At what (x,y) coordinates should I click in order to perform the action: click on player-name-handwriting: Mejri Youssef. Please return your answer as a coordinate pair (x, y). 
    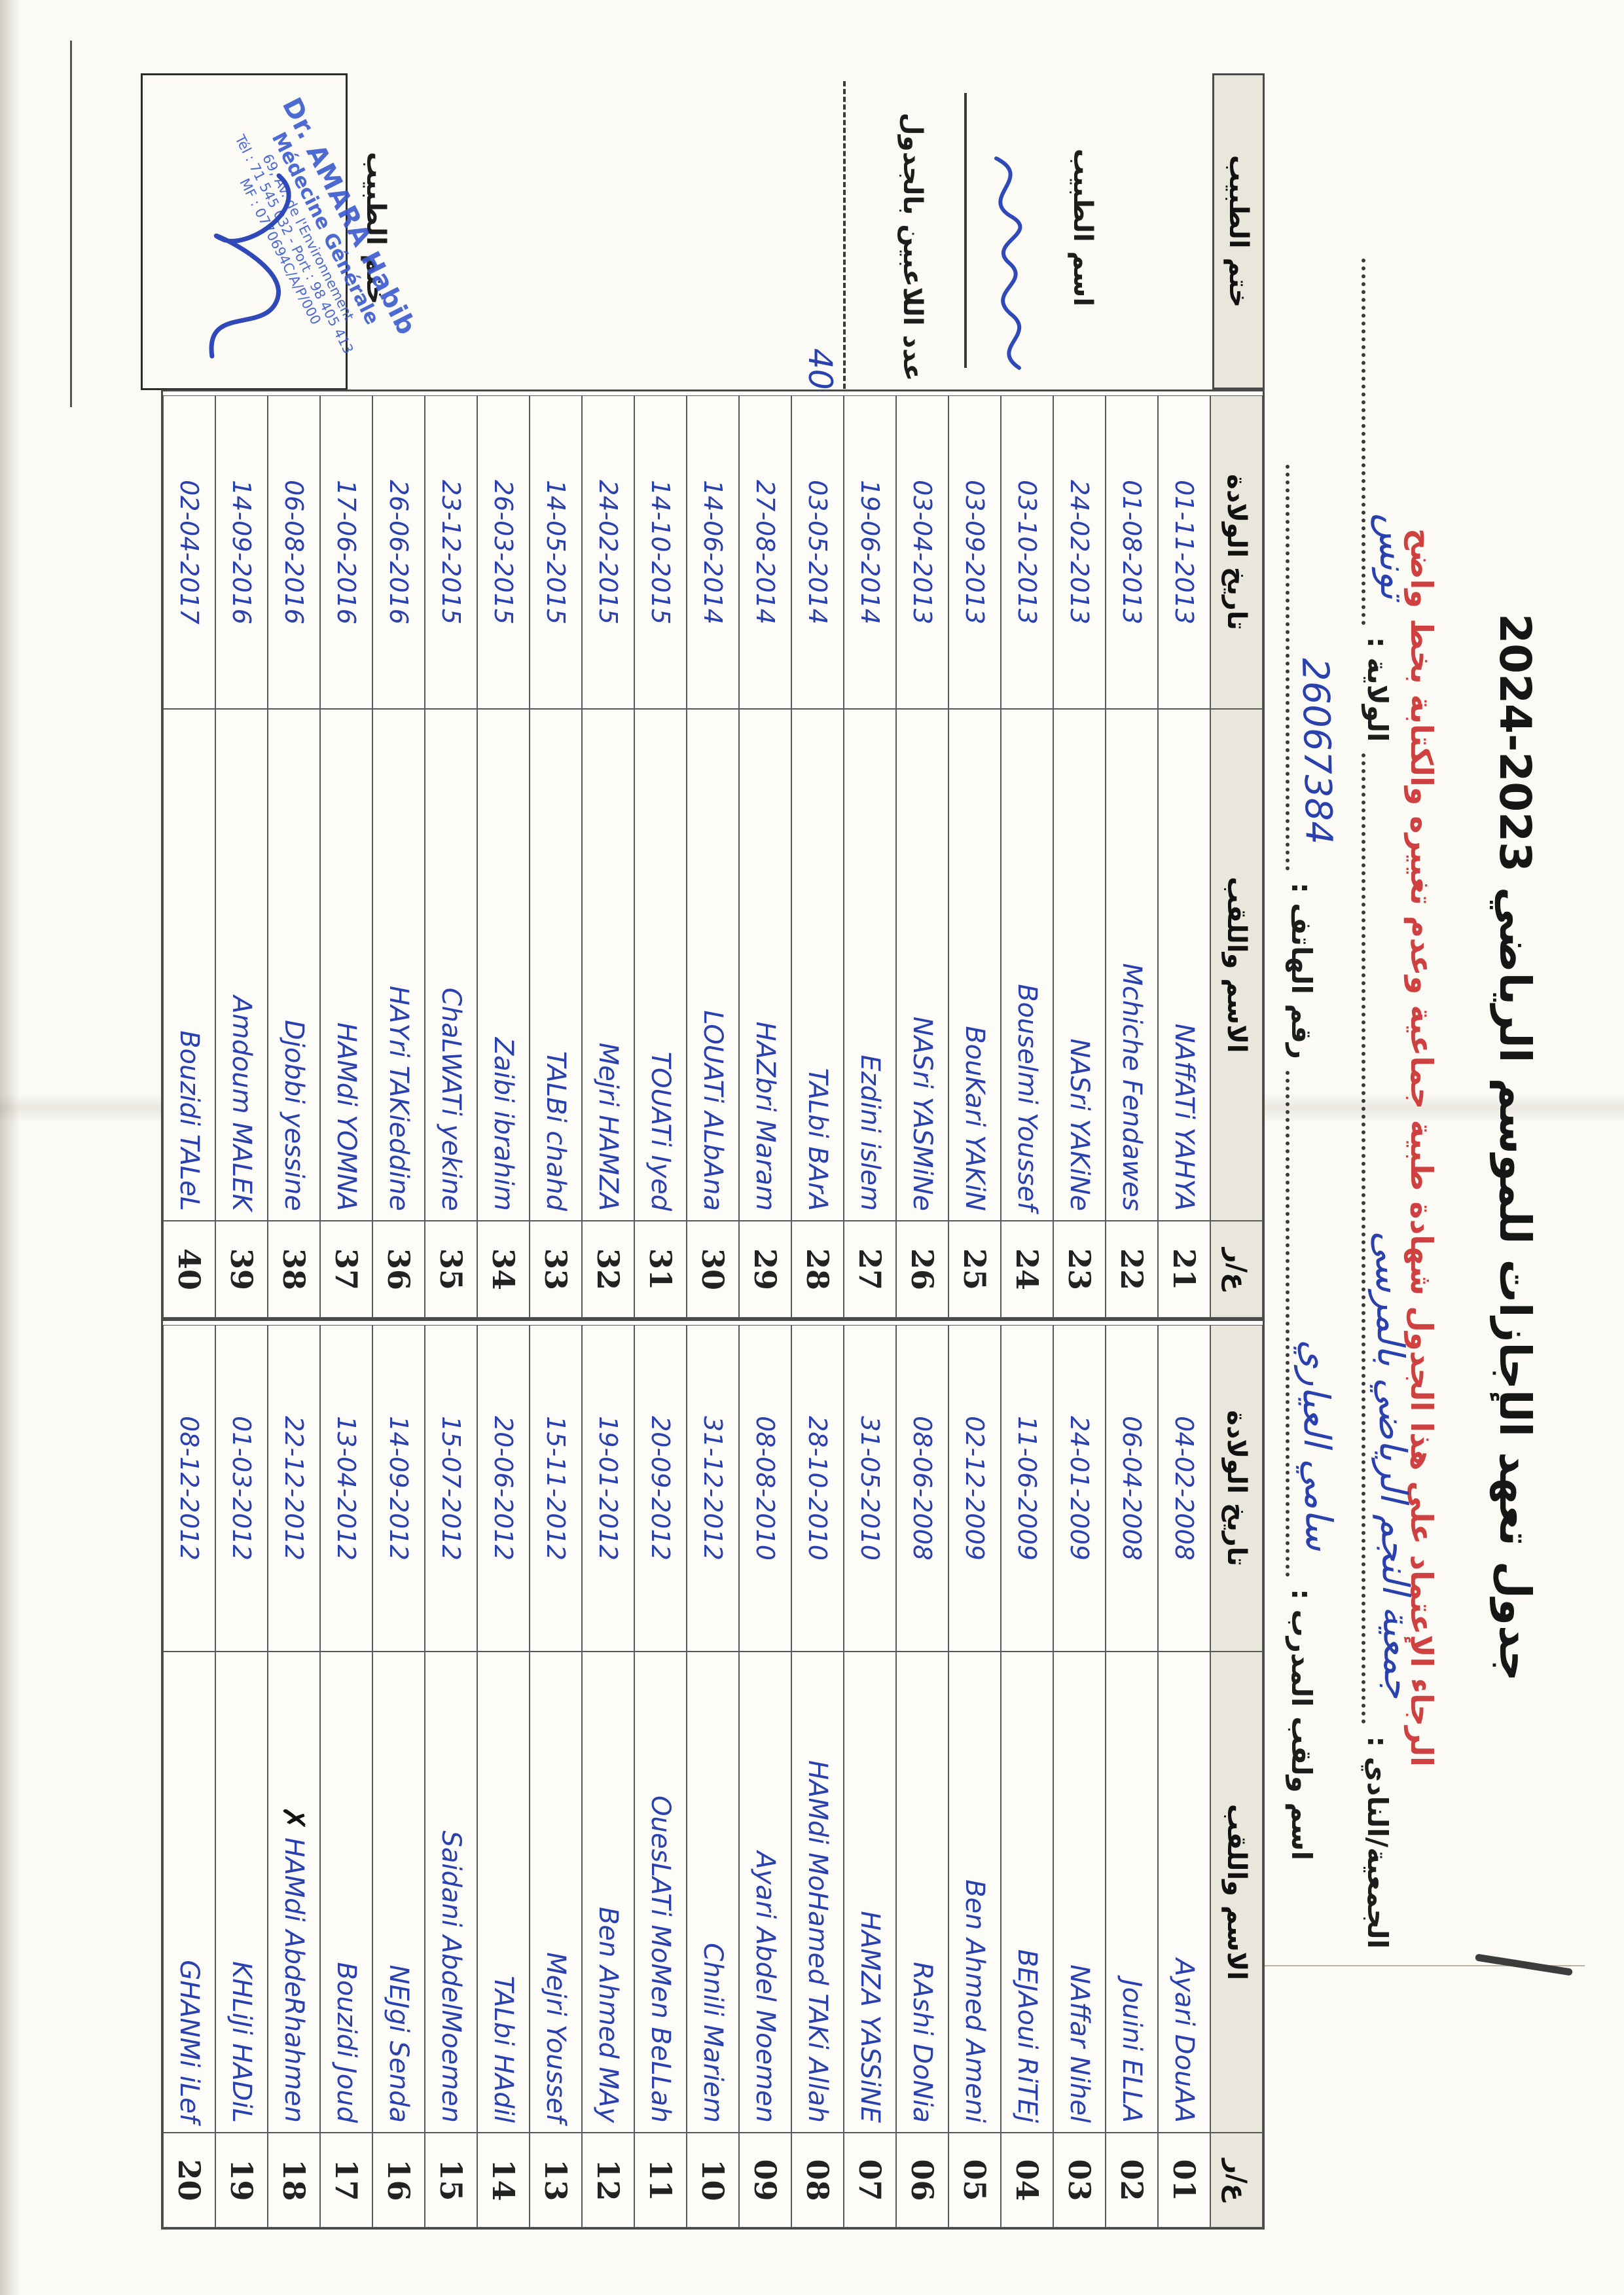
    Looking at the image, I should click on (556, 2038).